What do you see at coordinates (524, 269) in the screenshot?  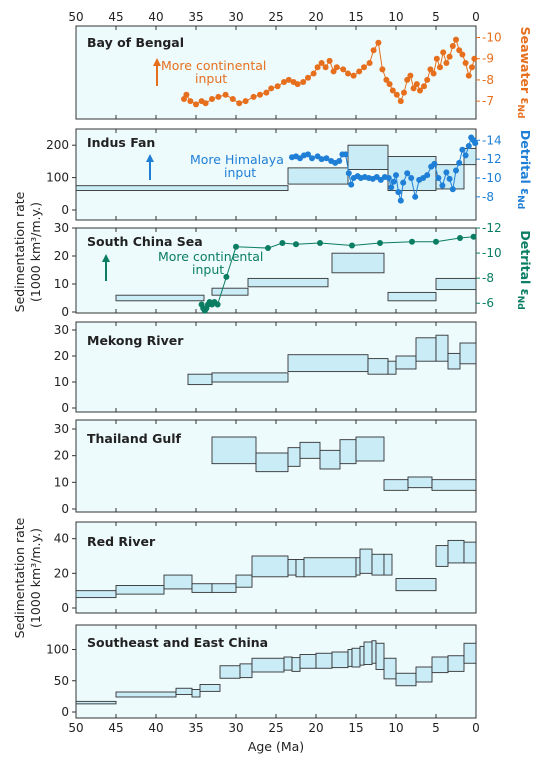 I see `y2-axis-label: Detrital εNd` at bounding box center [524, 269].